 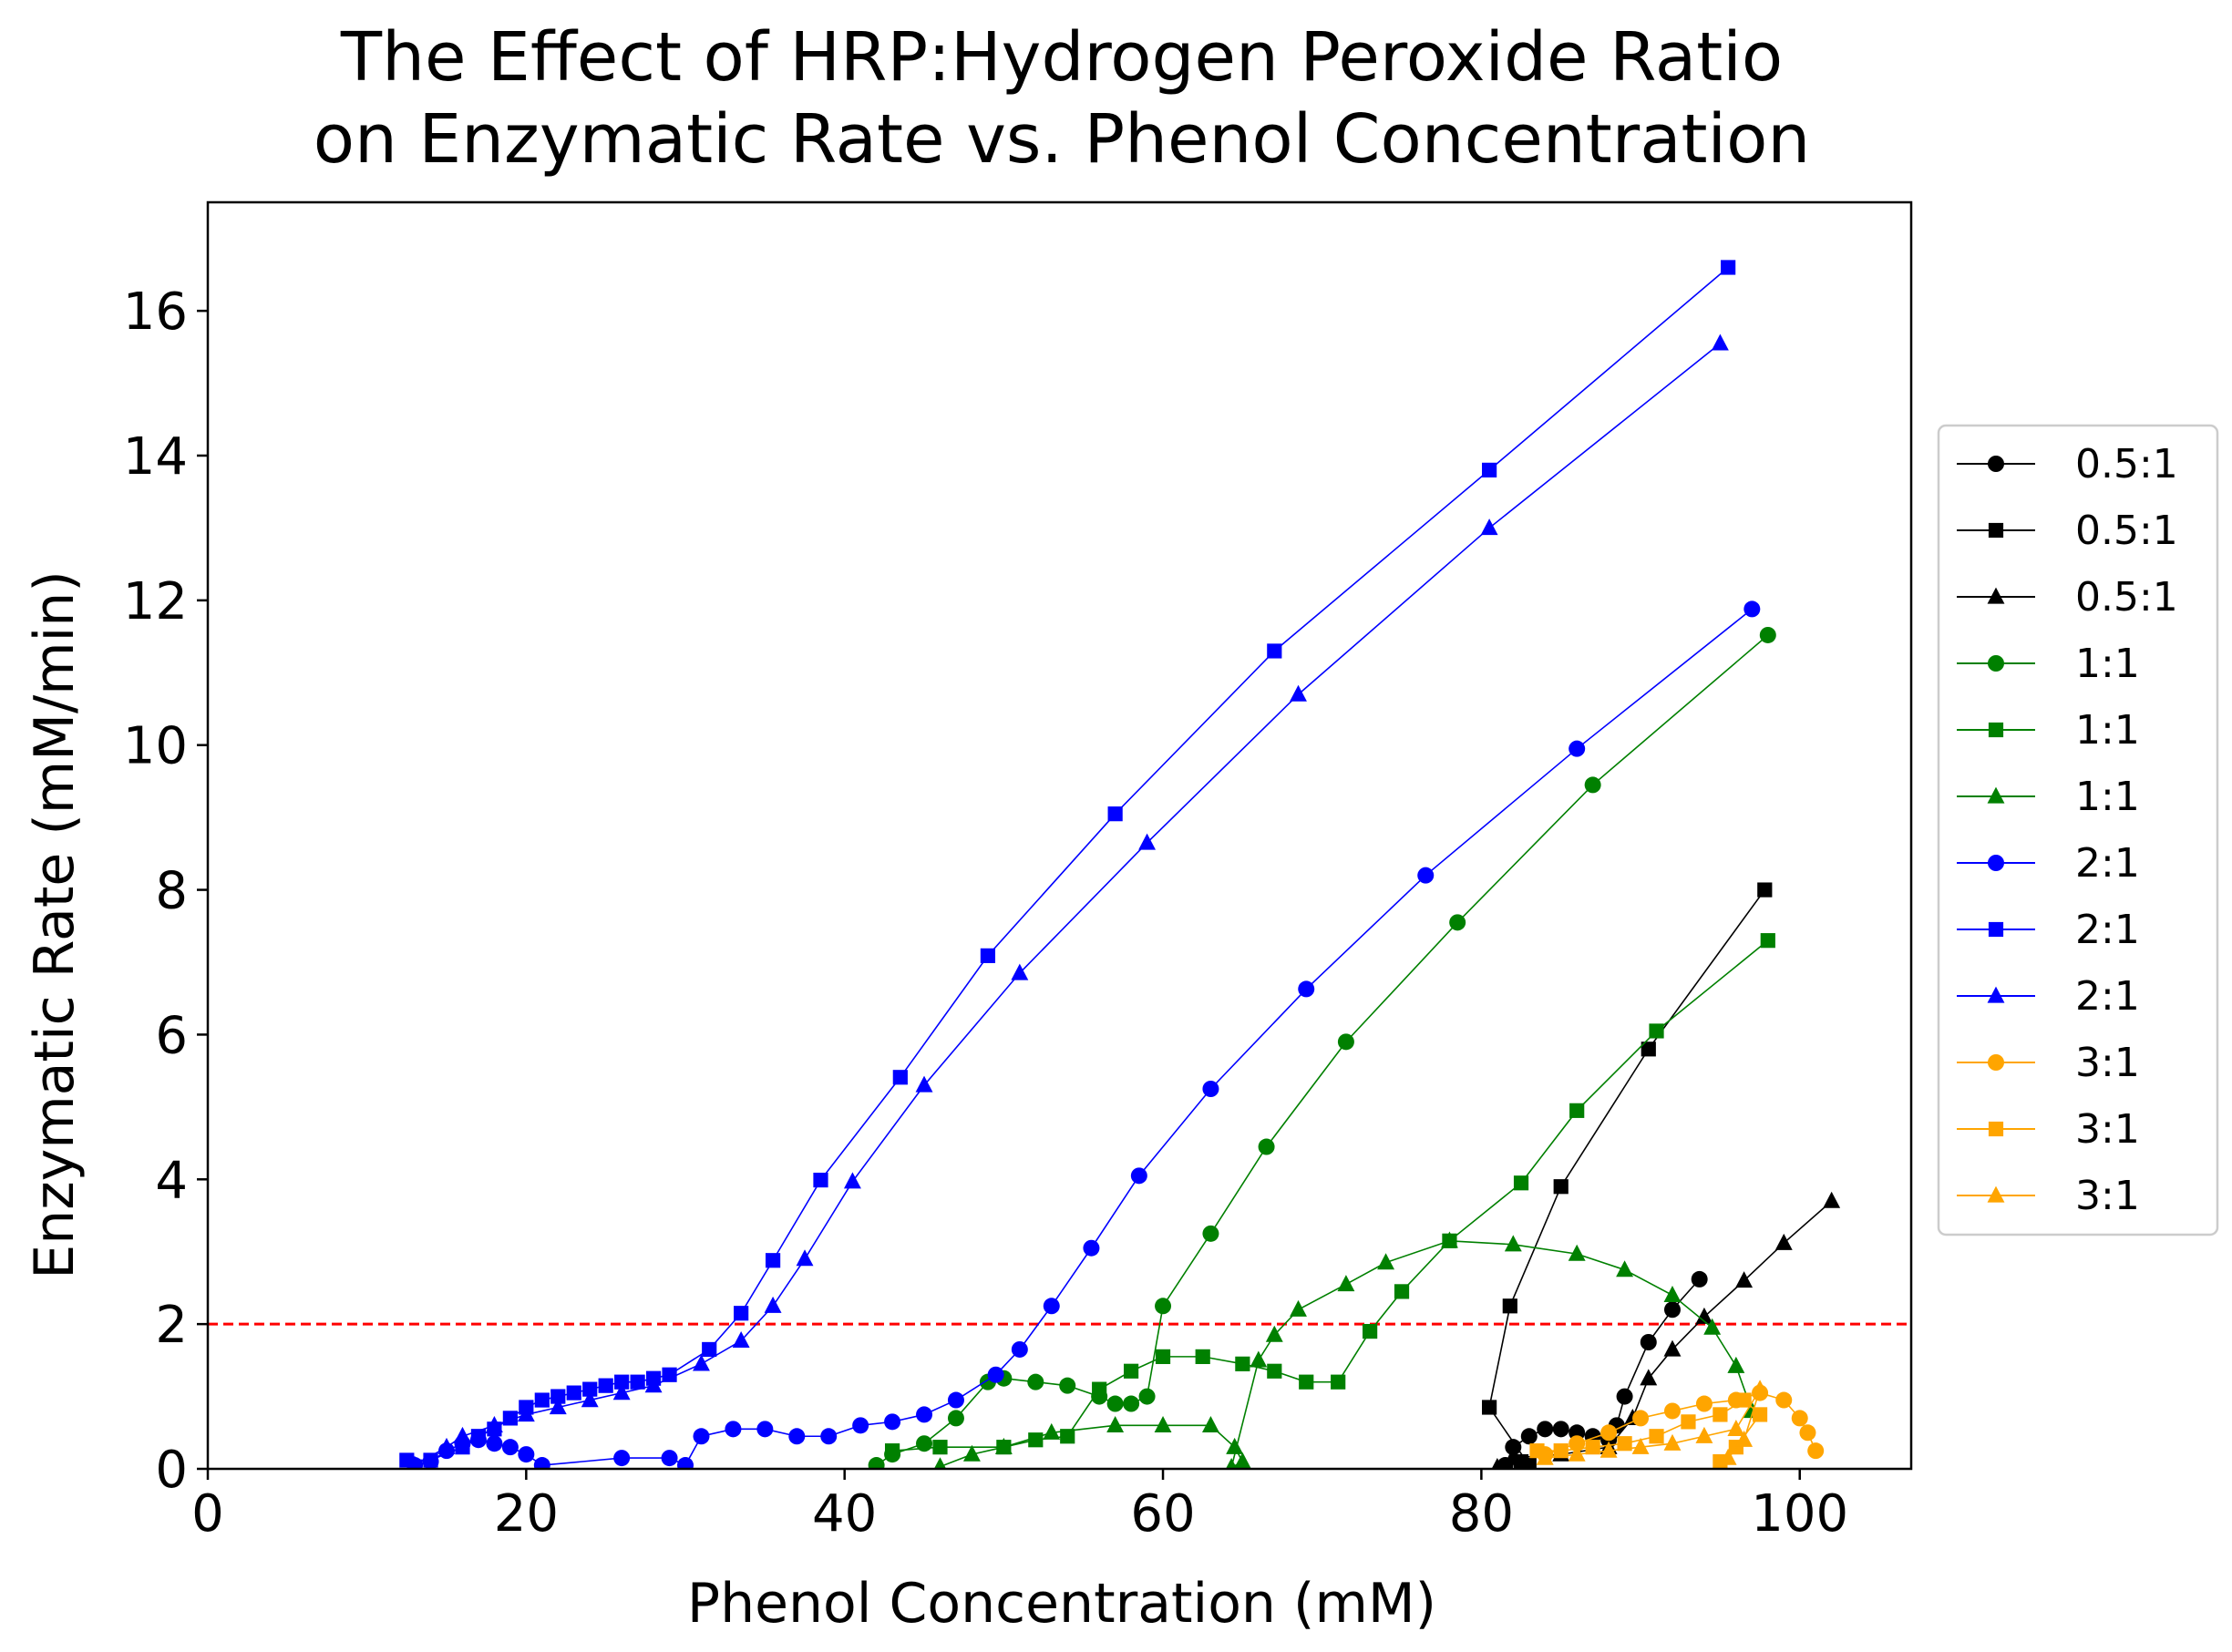 I want to click on legend-entry-label: 3:1, so click(x=2107, y=1196).